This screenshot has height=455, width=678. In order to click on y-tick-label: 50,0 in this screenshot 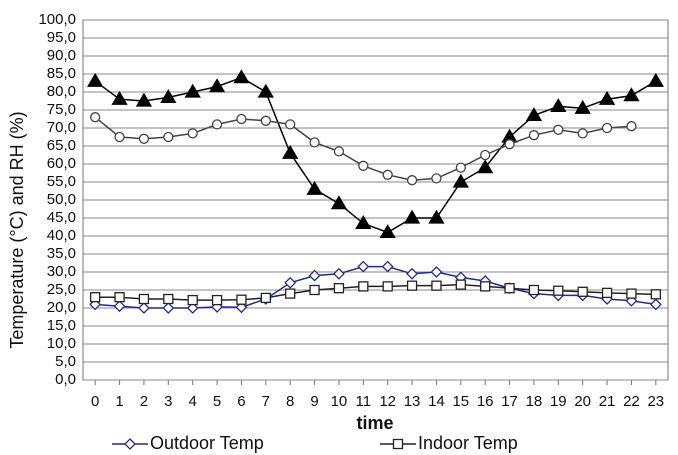, I will do `click(61, 199)`.